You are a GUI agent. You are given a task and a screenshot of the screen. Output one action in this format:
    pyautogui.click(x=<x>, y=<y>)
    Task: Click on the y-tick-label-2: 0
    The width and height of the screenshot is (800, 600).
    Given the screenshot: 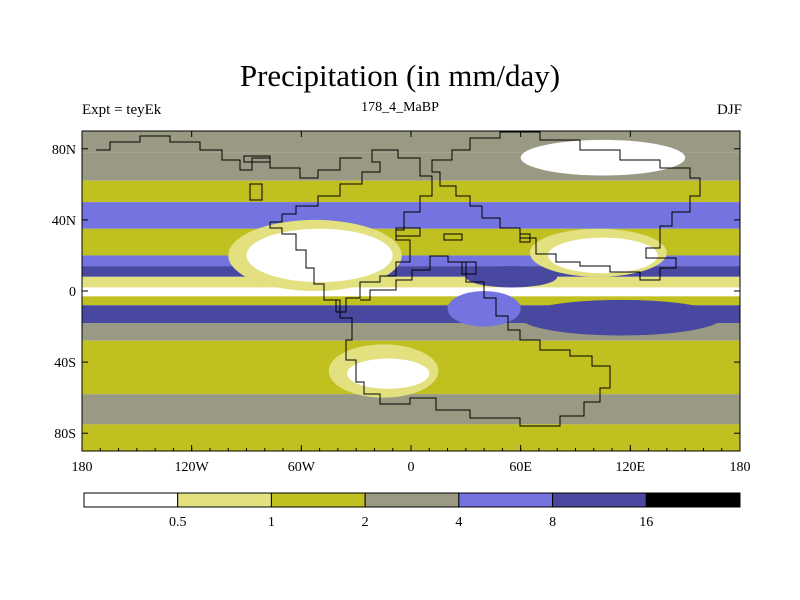 What is the action you would take?
    pyautogui.click(x=72, y=292)
    